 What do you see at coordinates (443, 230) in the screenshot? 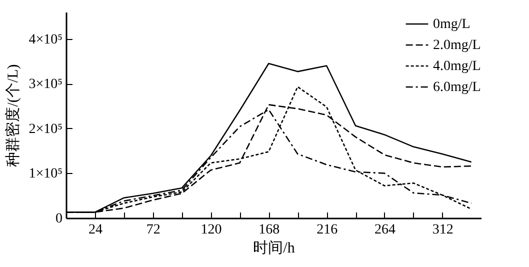
I see `x-tick-label: 312` at bounding box center [443, 230].